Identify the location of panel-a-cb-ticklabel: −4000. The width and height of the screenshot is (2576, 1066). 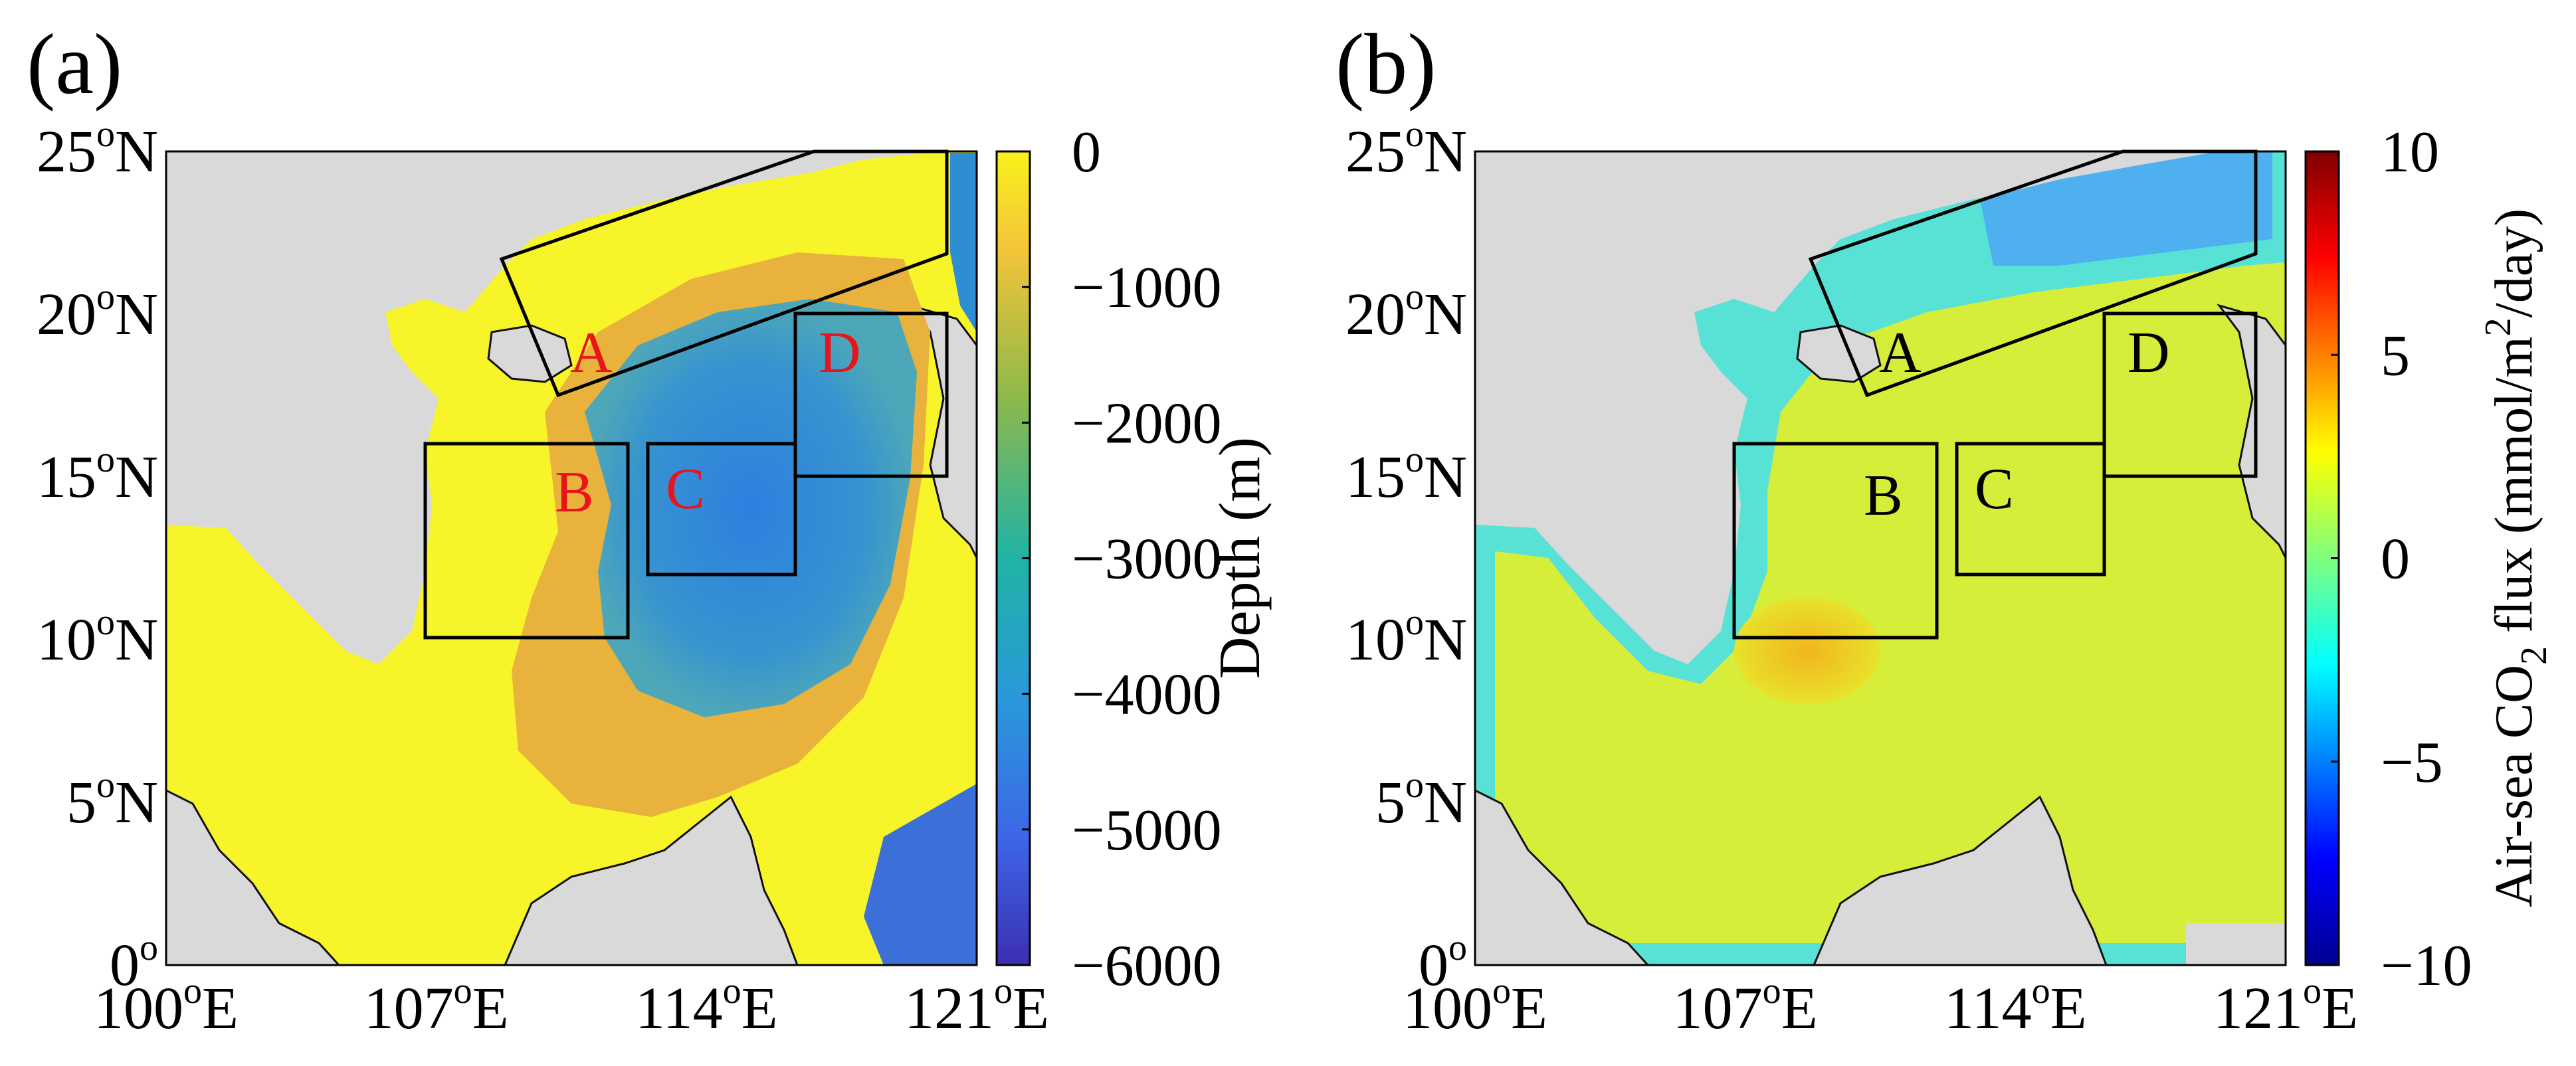
(1147, 695).